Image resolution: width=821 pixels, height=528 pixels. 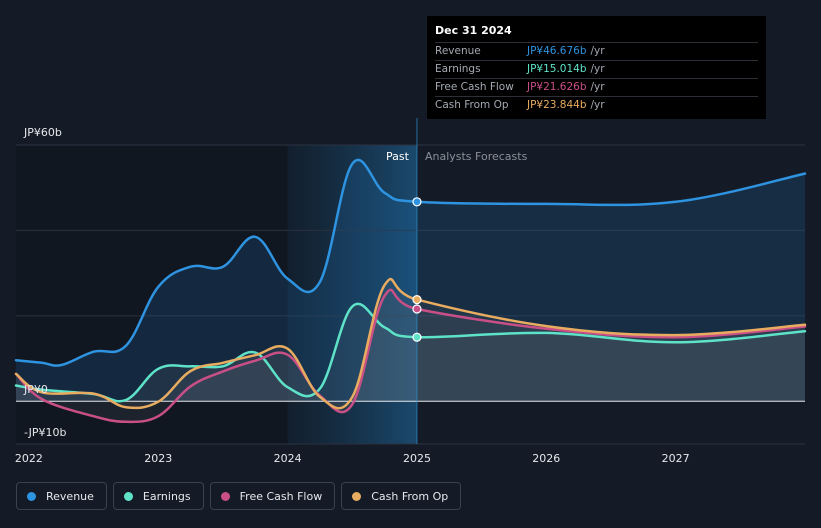 I want to click on tooltip-value: JP¥21.626b, so click(x=557, y=87).